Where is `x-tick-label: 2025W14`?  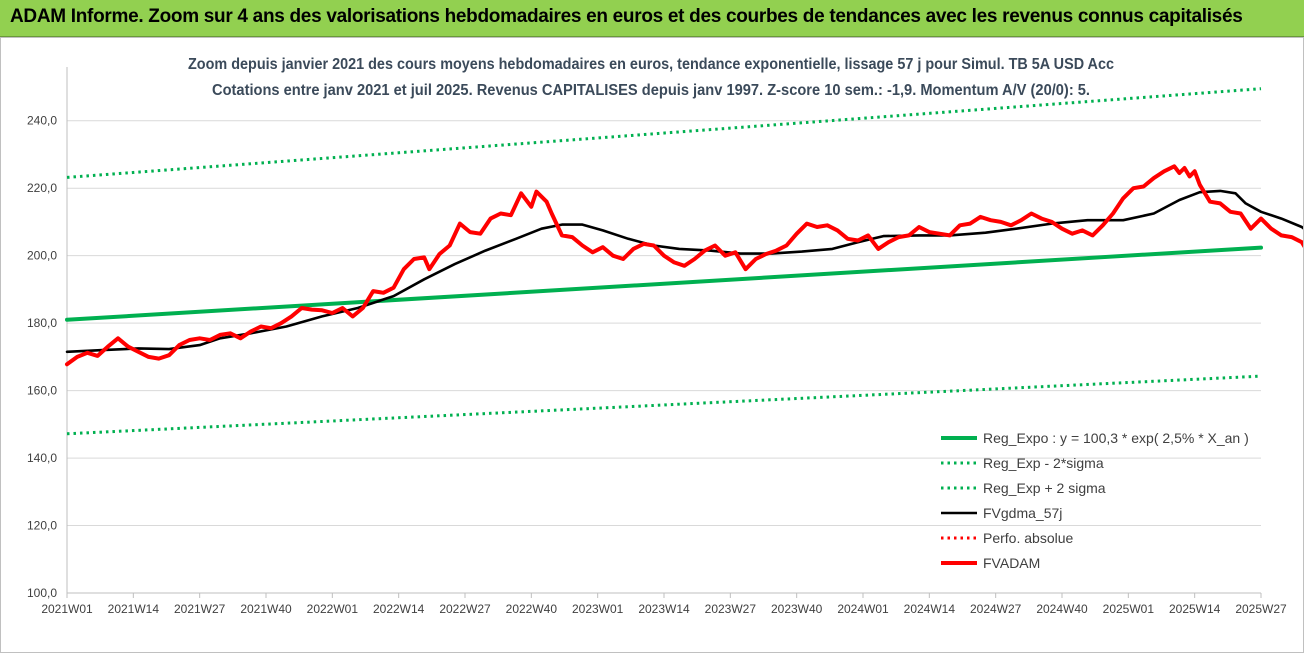 x-tick-label: 2025W14 is located at coordinates (1195, 609).